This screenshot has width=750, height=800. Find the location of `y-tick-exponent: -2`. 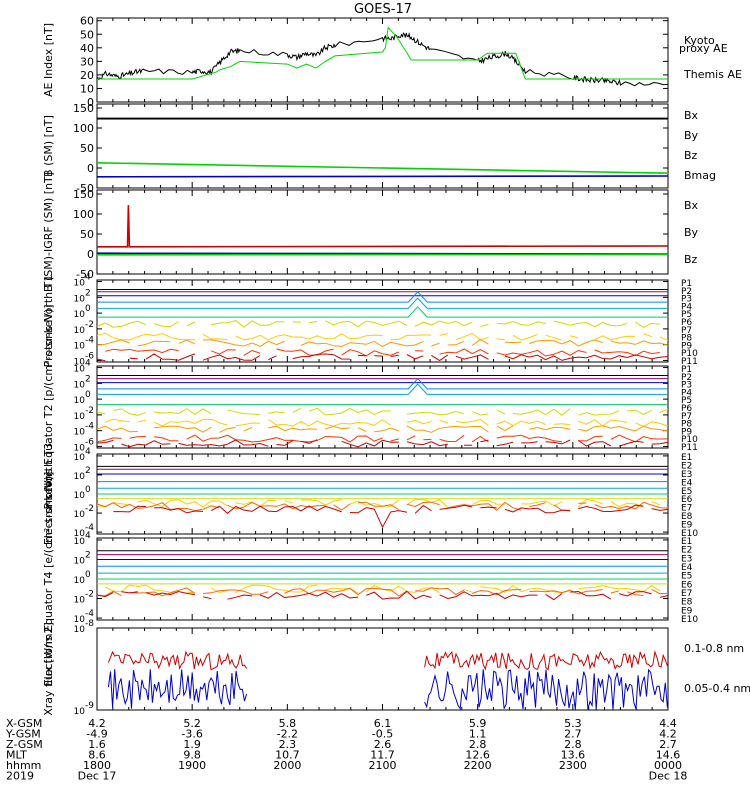

y-tick-exponent: -2 is located at coordinates (89, 325).